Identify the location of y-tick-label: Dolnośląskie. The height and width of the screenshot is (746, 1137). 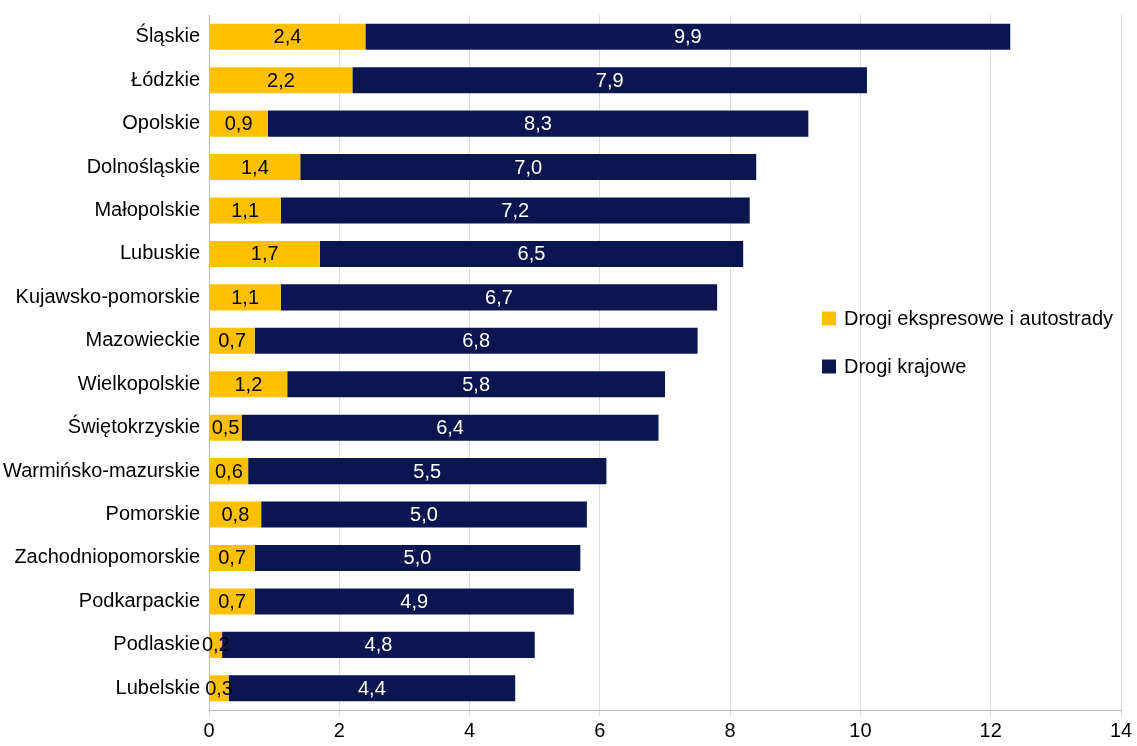
(143, 165).